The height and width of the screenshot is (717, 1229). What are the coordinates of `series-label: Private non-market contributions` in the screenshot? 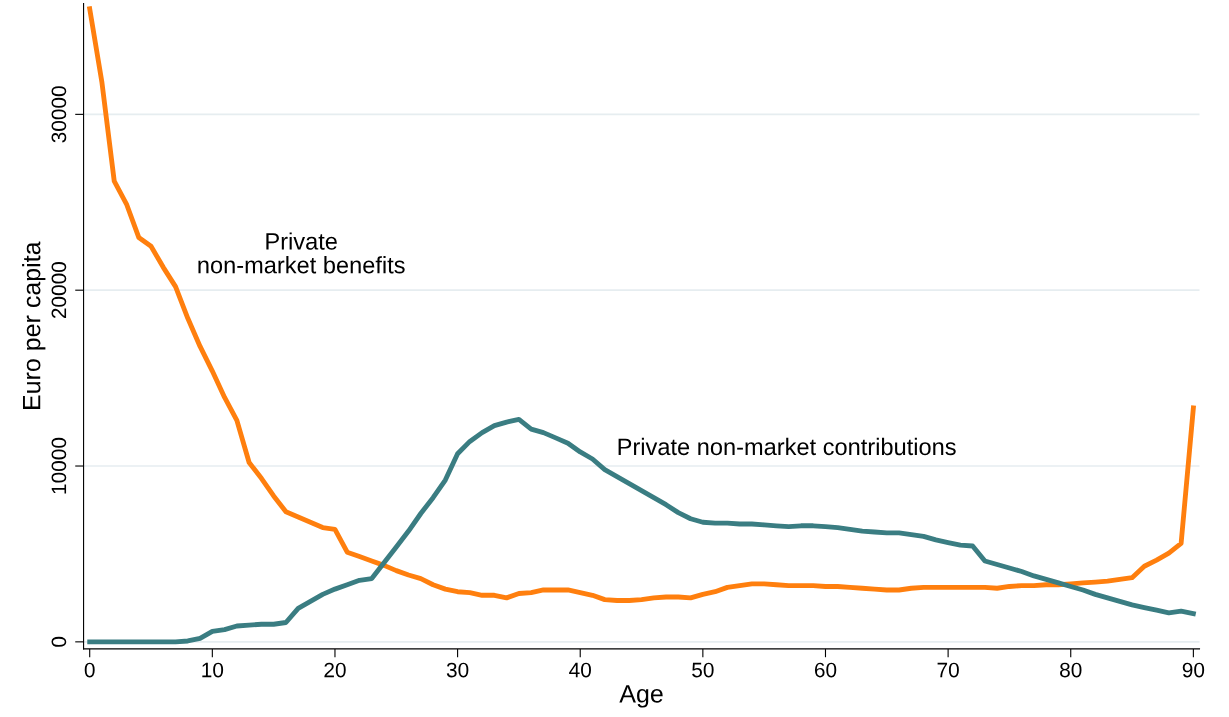 It's located at (787, 446).